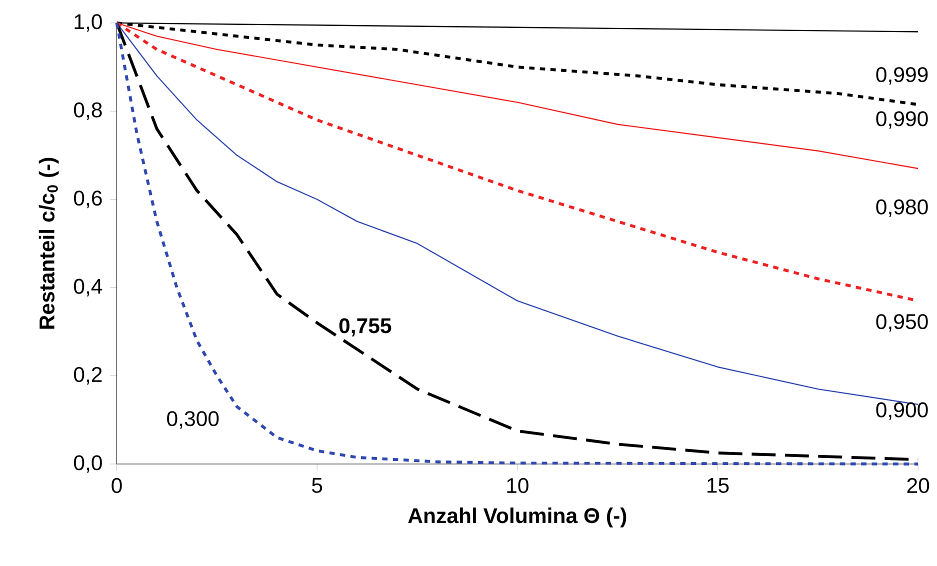 Image resolution: width=937 pixels, height=566 pixels. I want to click on annotation: 0,300, so click(193, 420).